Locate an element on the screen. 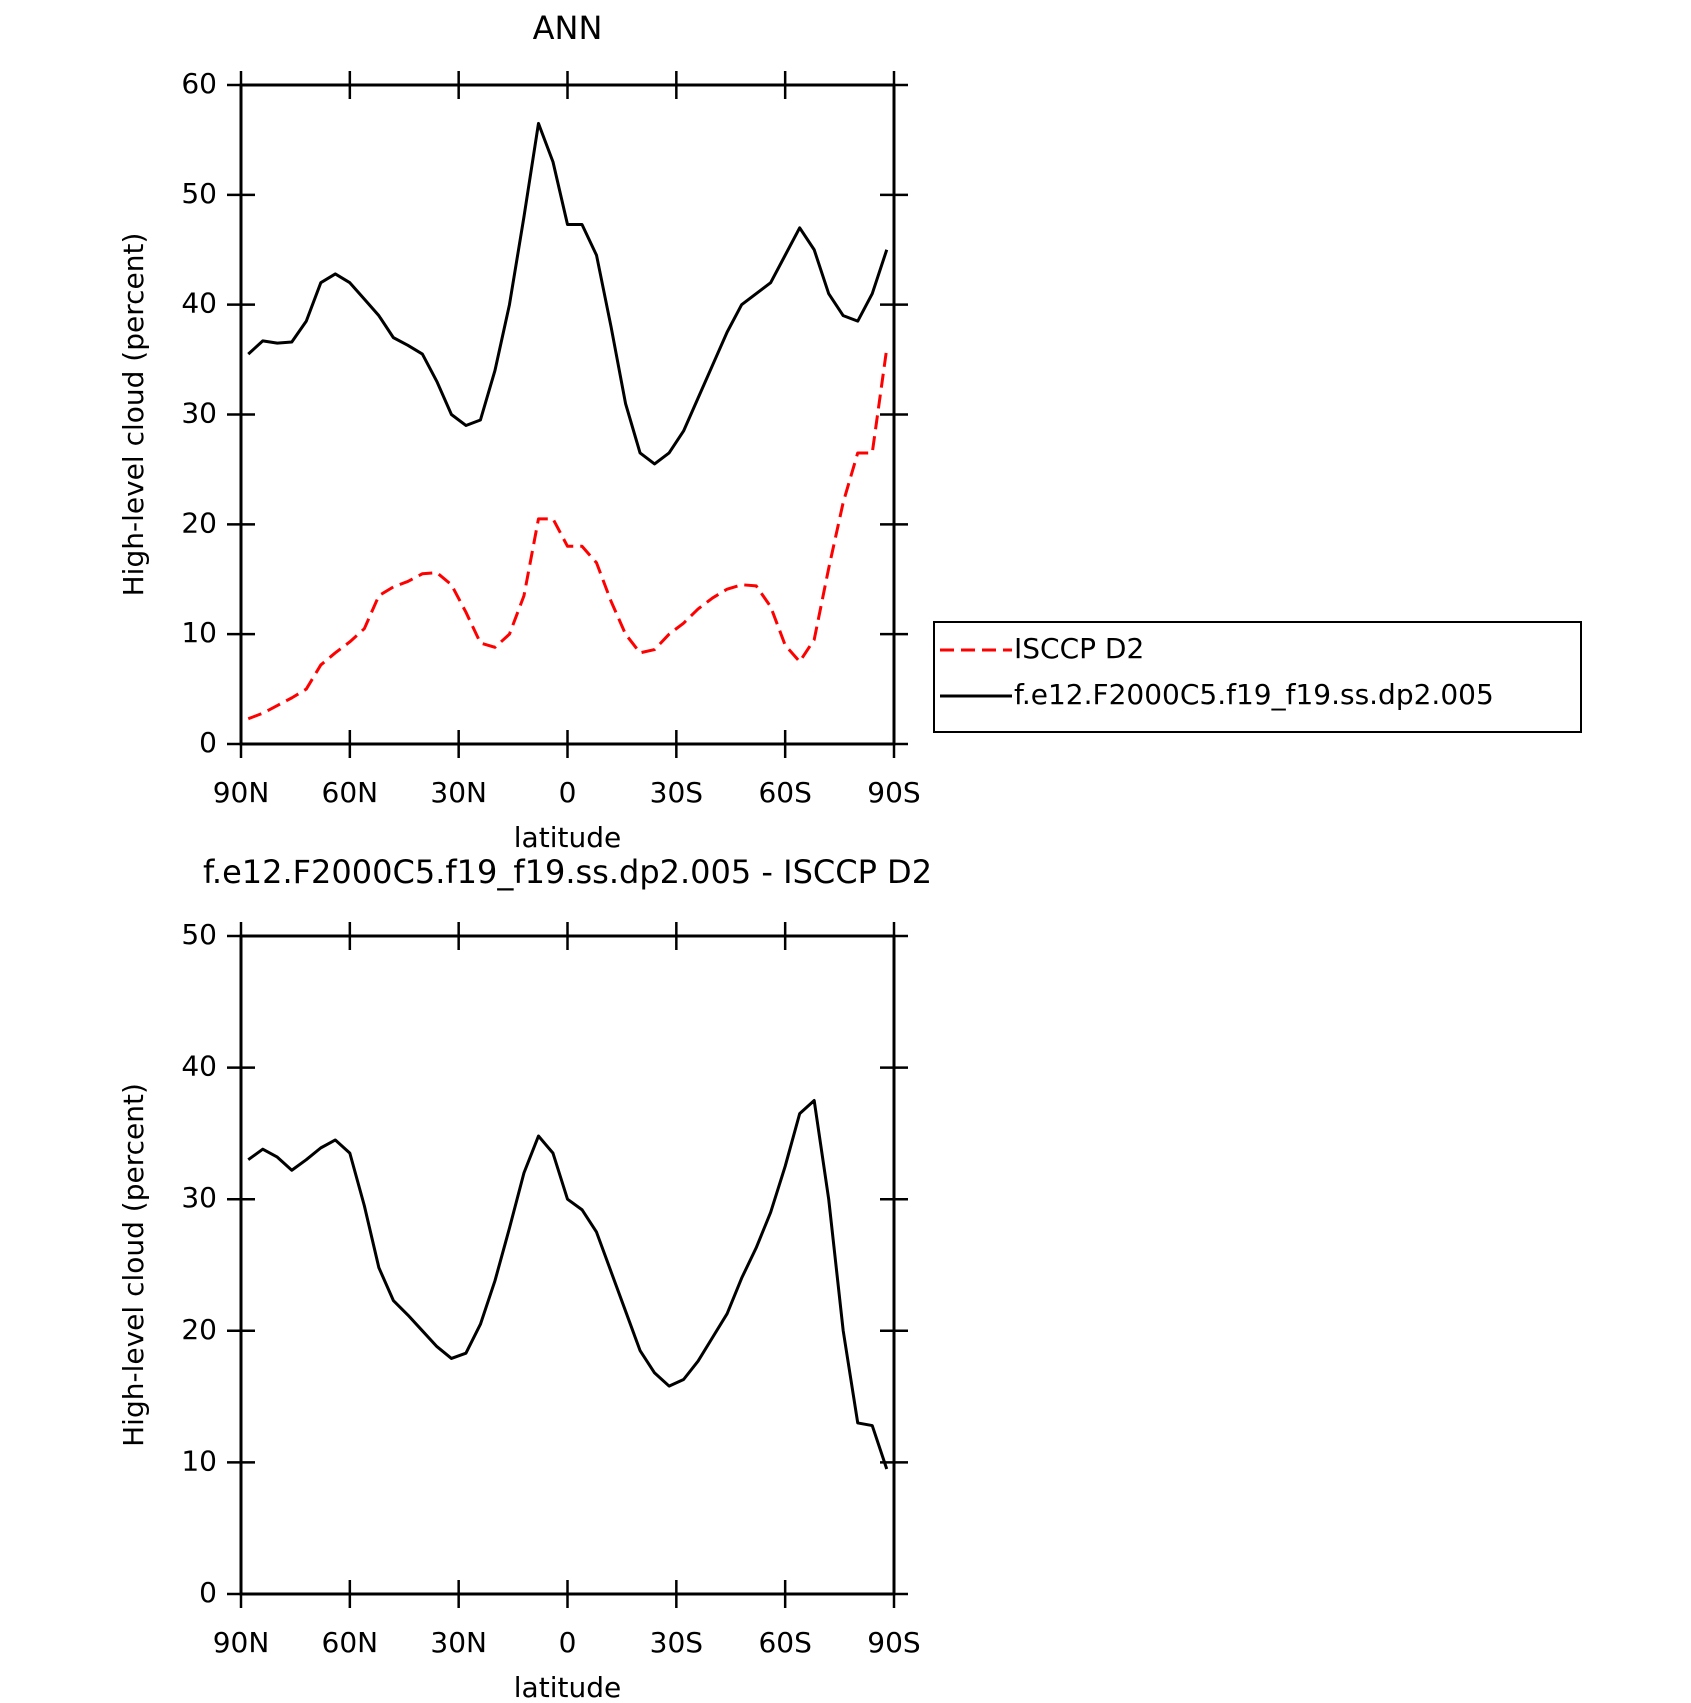 The width and height of the screenshot is (1691, 1703). legend-label: f.e12.F2000C5.f19_f19.ss.dp2.005 is located at coordinates (1254, 694).